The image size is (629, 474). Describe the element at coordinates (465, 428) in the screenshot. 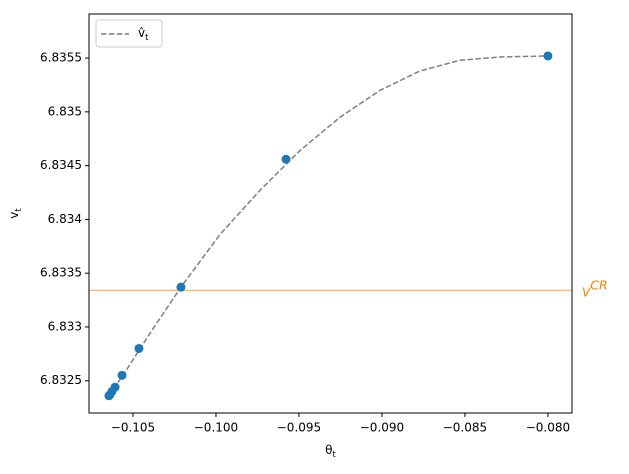

I see `x-tick-label: −0.085` at that location.